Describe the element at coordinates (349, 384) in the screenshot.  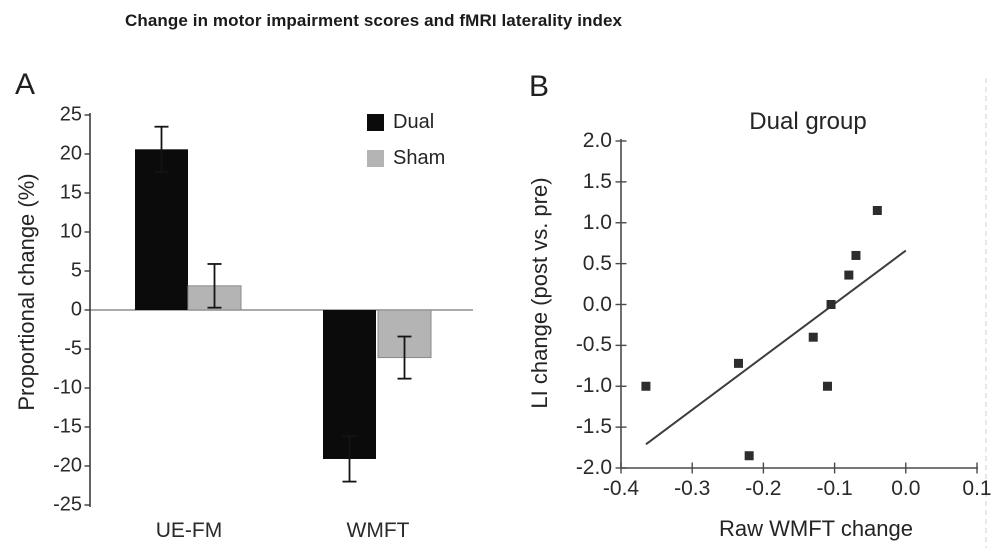
I see `bar-dual-wmft` at that location.